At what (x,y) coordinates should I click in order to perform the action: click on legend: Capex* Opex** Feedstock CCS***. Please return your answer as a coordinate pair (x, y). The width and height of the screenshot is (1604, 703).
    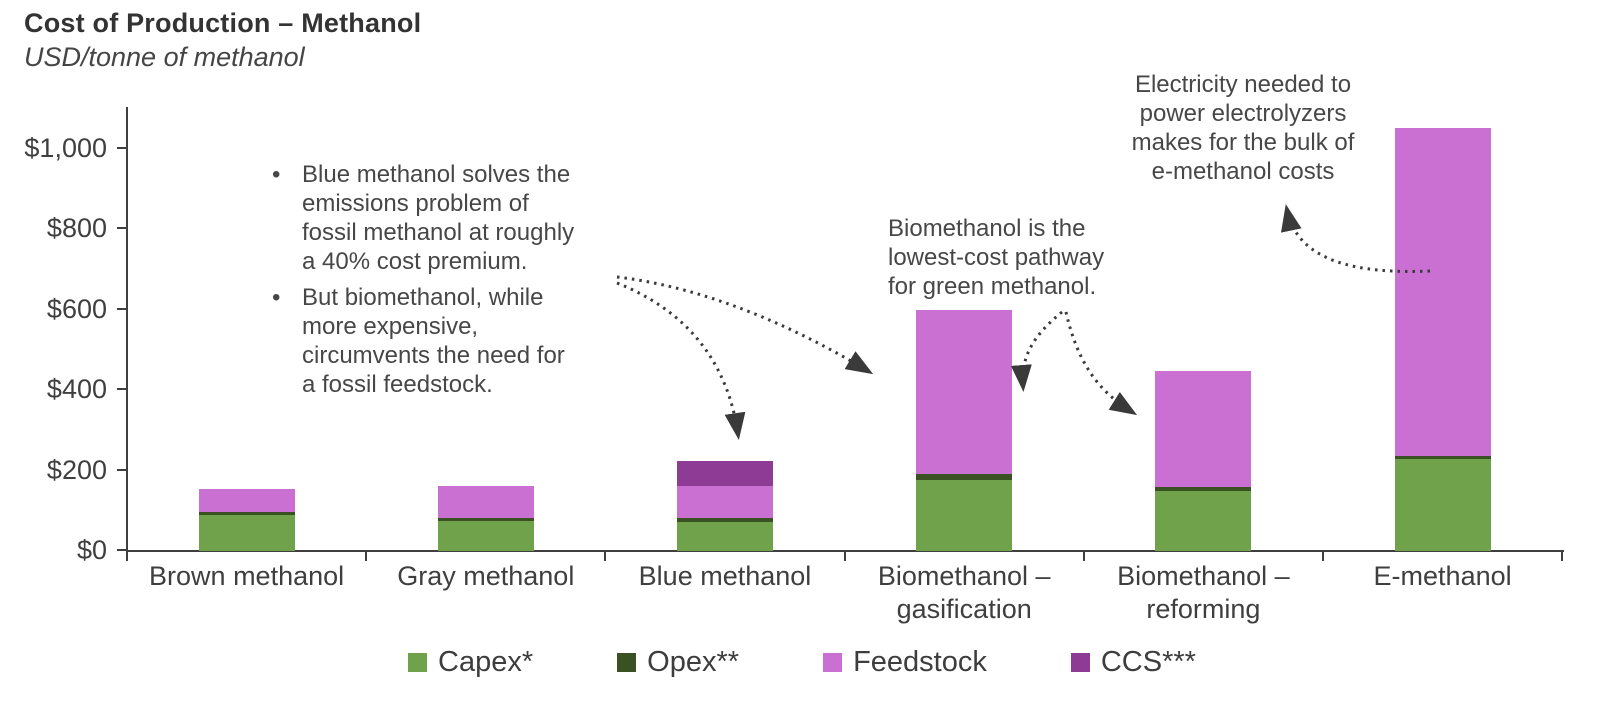
    Looking at the image, I should click on (802, 662).